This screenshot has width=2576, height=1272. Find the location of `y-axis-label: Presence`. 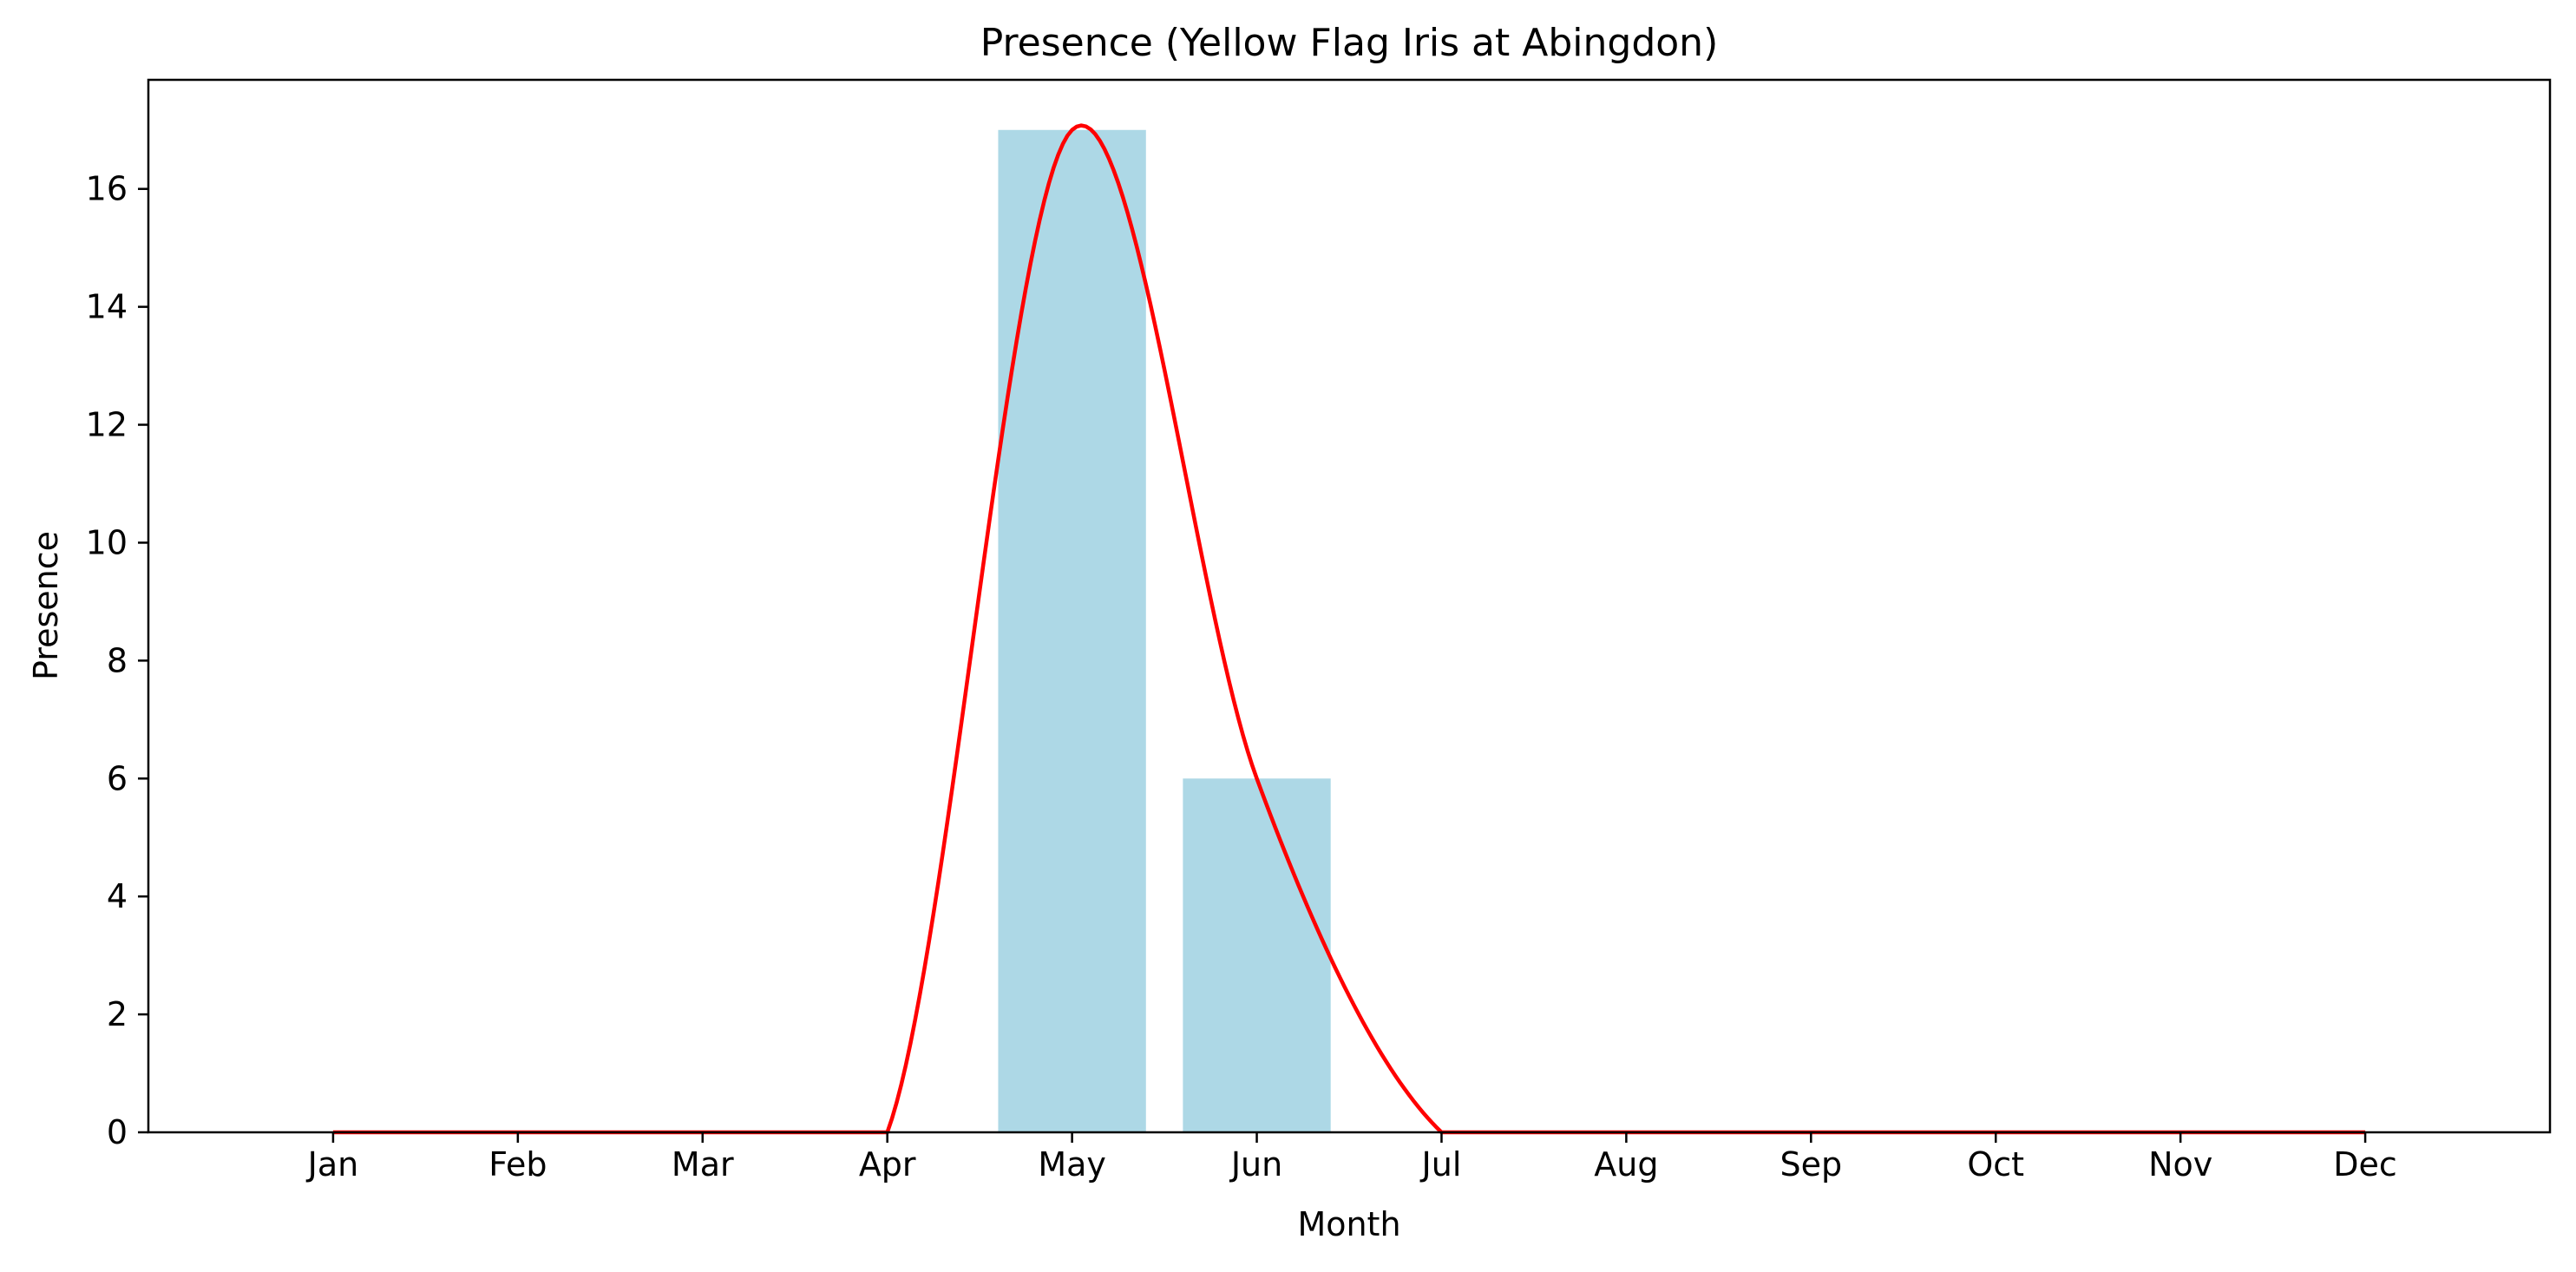

y-axis-label: Presence is located at coordinates (46, 605).